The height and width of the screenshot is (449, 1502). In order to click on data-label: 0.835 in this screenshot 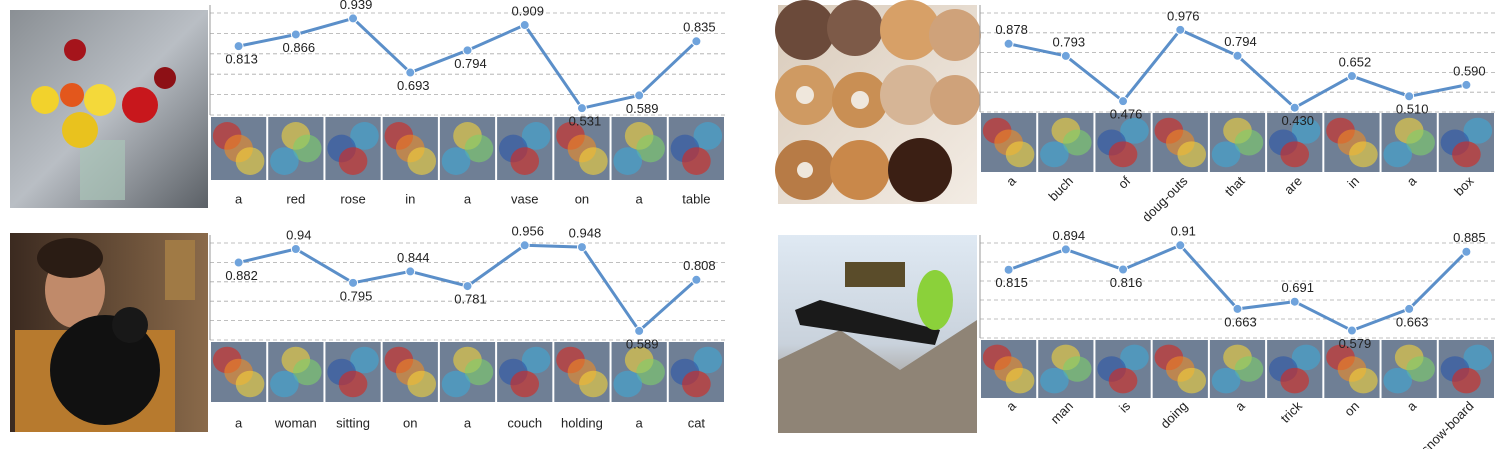, I will do `click(699, 27)`.